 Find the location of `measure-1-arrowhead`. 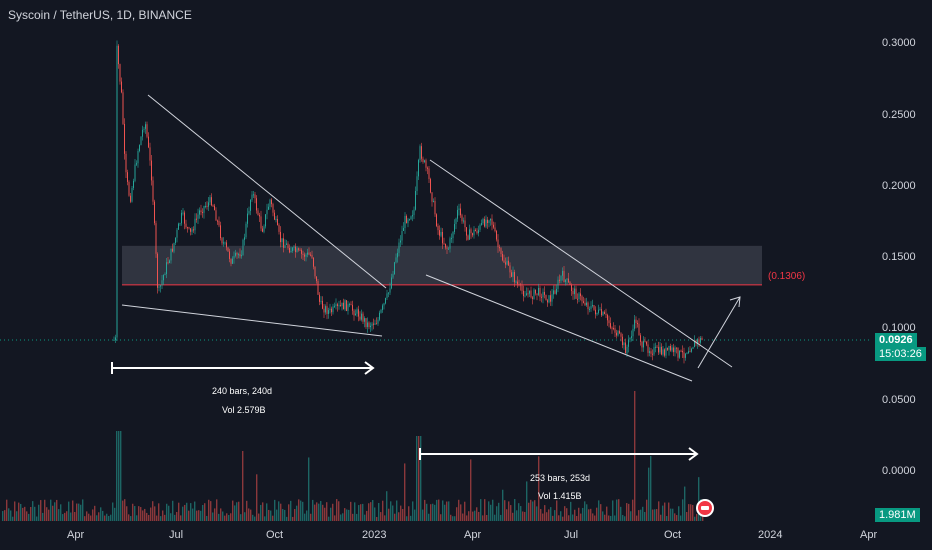

measure-1-arrowhead is located at coordinates (369, 368).